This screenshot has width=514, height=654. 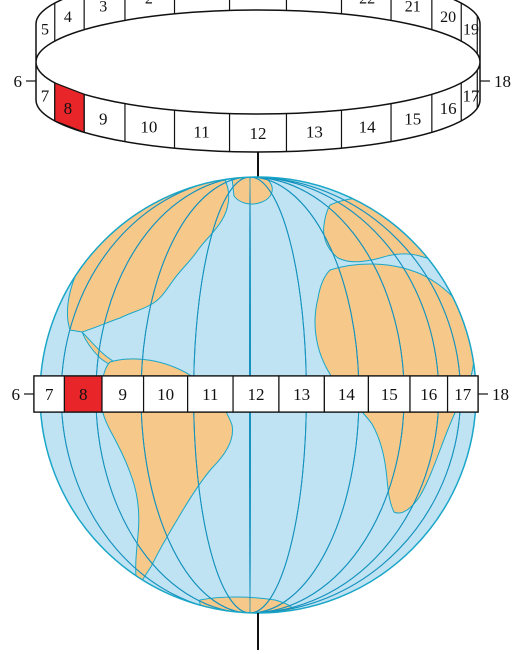 What do you see at coordinates (448, 108) in the screenshot?
I see `ring-front-label: 16` at bounding box center [448, 108].